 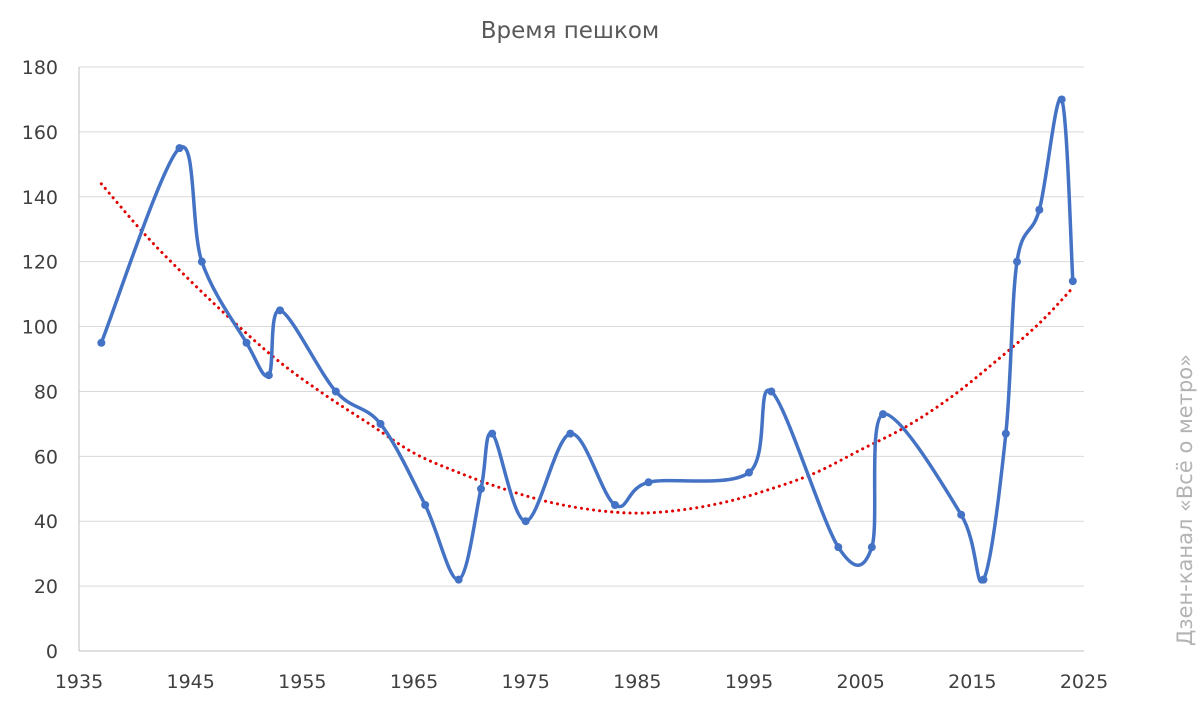 What do you see at coordinates (46, 457) in the screenshot?
I see `y-tick-label: 60` at bounding box center [46, 457].